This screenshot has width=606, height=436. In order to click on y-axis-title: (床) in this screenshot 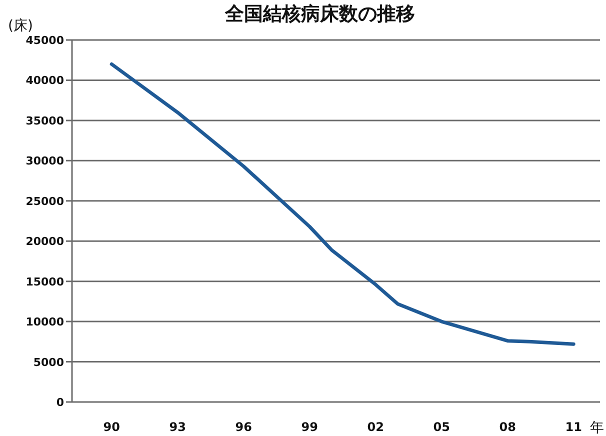, I will do `click(20, 26)`.